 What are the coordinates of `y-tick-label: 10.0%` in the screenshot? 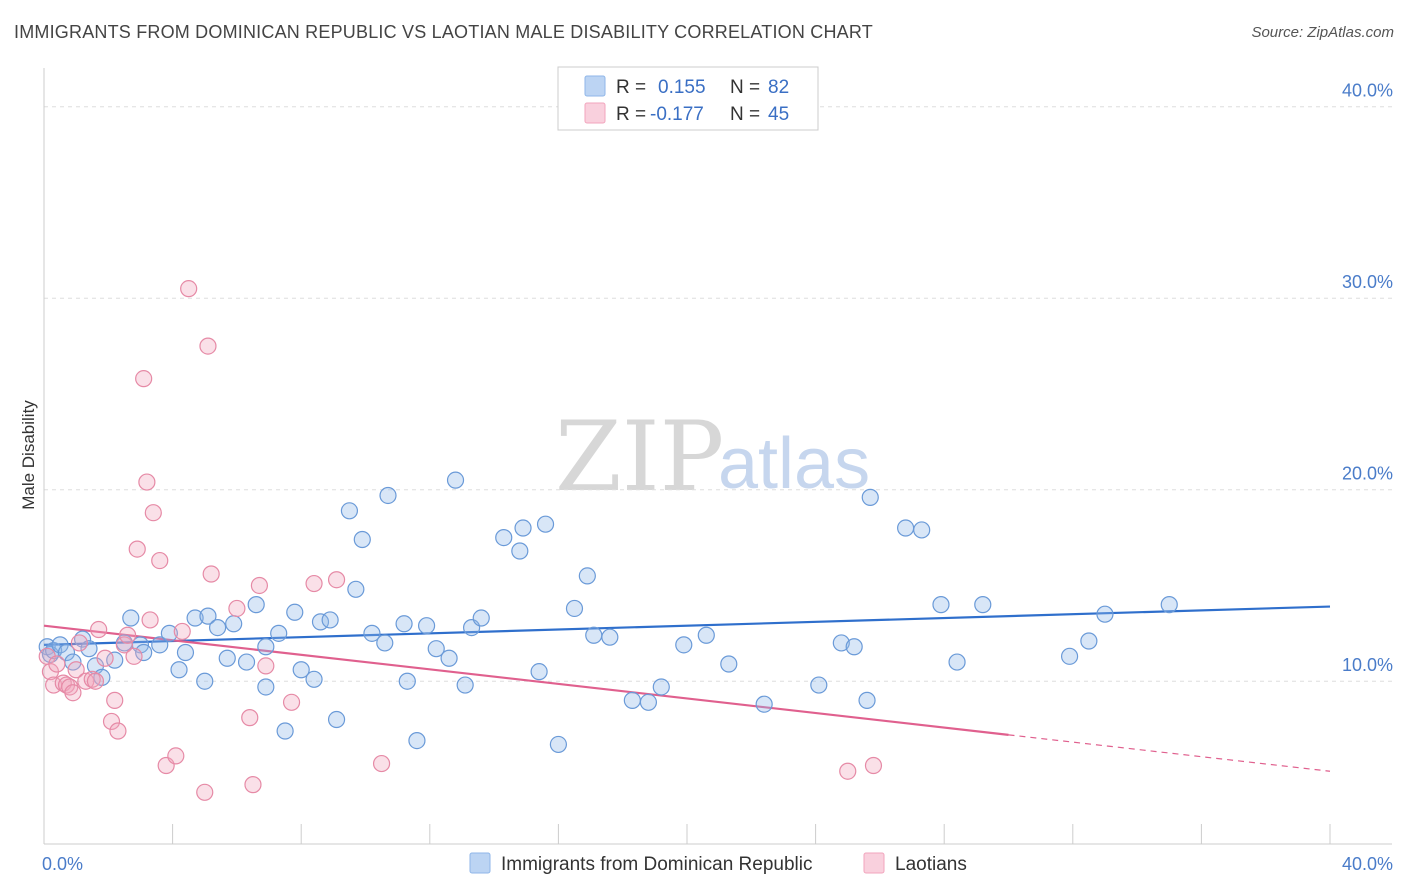 It's located at (1367, 665).